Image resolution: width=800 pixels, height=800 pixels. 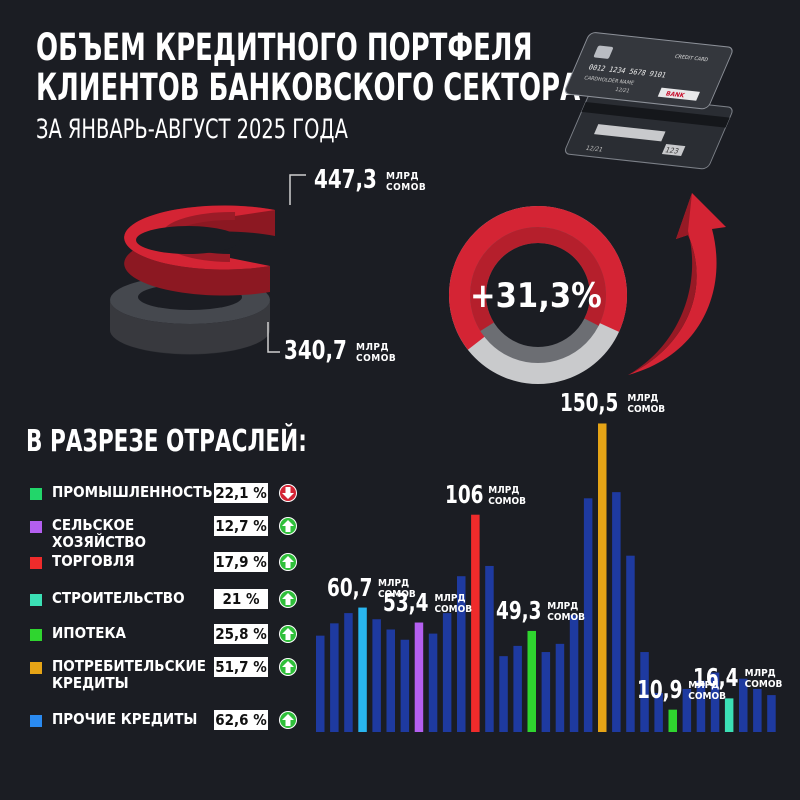 What do you see at coordinates (674, 95) in the screenshot?
I see `card-bank: BANK` at bounding box center [674, 95].